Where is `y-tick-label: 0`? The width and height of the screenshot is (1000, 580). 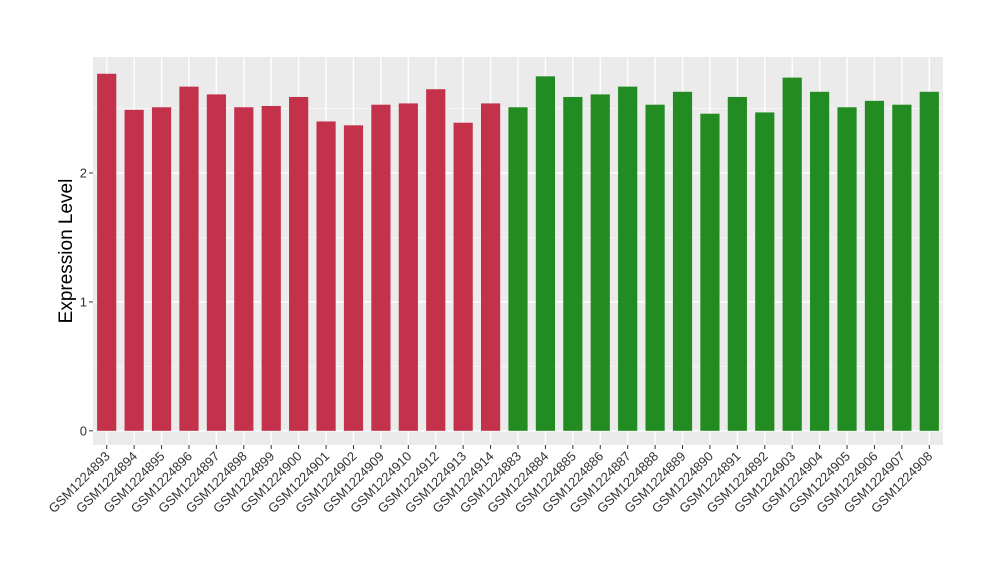 y-tick-label: 0 is located at coordinates (83, 430).